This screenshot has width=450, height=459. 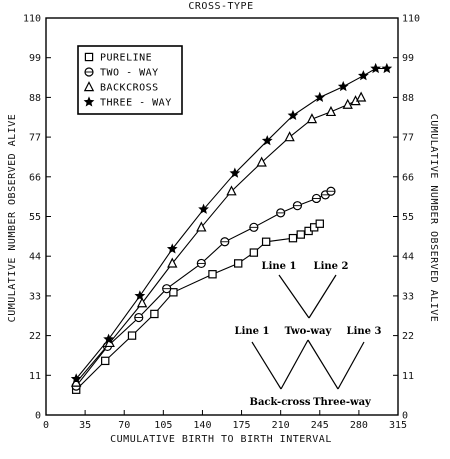 What do you see at coordinates (35, 257) in the screenshot?
I see `y-tick-label-left: 44` at bounding box center [35, 257].